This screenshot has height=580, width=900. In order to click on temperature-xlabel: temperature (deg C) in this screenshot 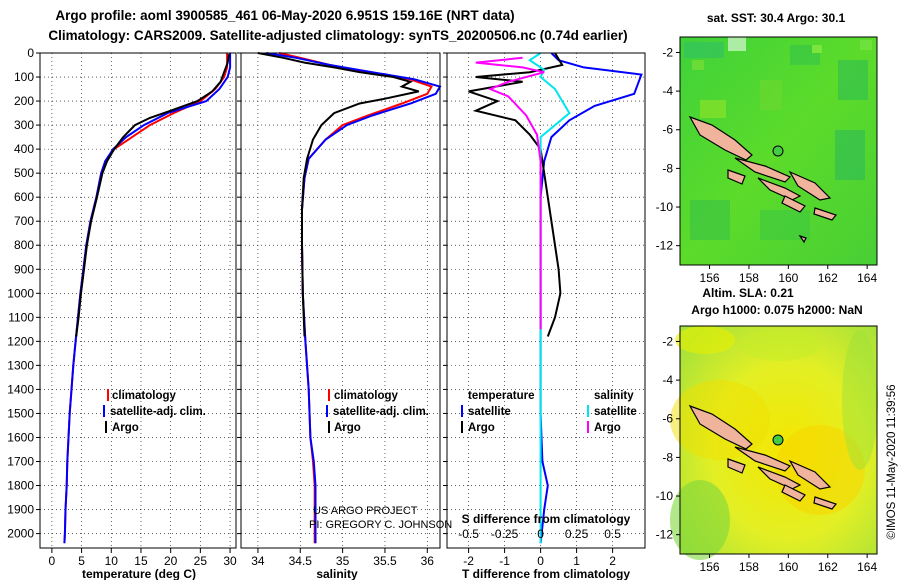, I will do `click(139, 573)`.